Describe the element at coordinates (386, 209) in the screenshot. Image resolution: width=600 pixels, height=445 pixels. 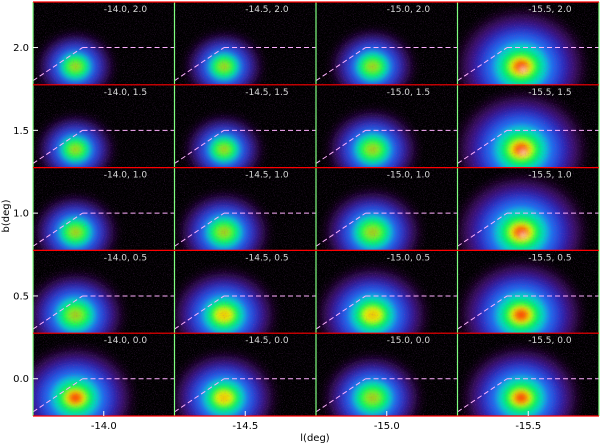
I see `panel: -15.0, 1.0` at that location.